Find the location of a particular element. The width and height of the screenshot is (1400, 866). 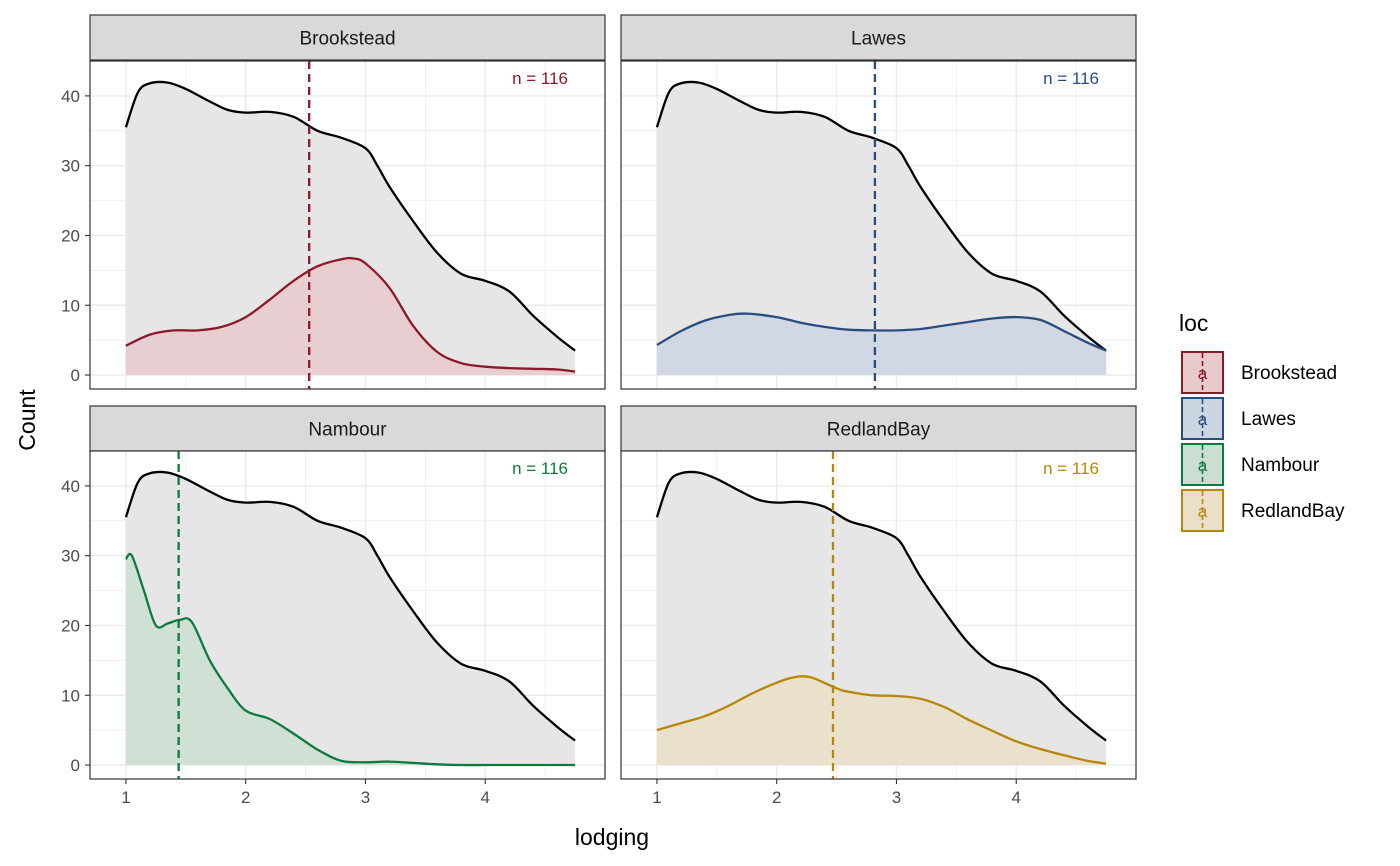

density-area-lawes is located at coordinates (881, 344).